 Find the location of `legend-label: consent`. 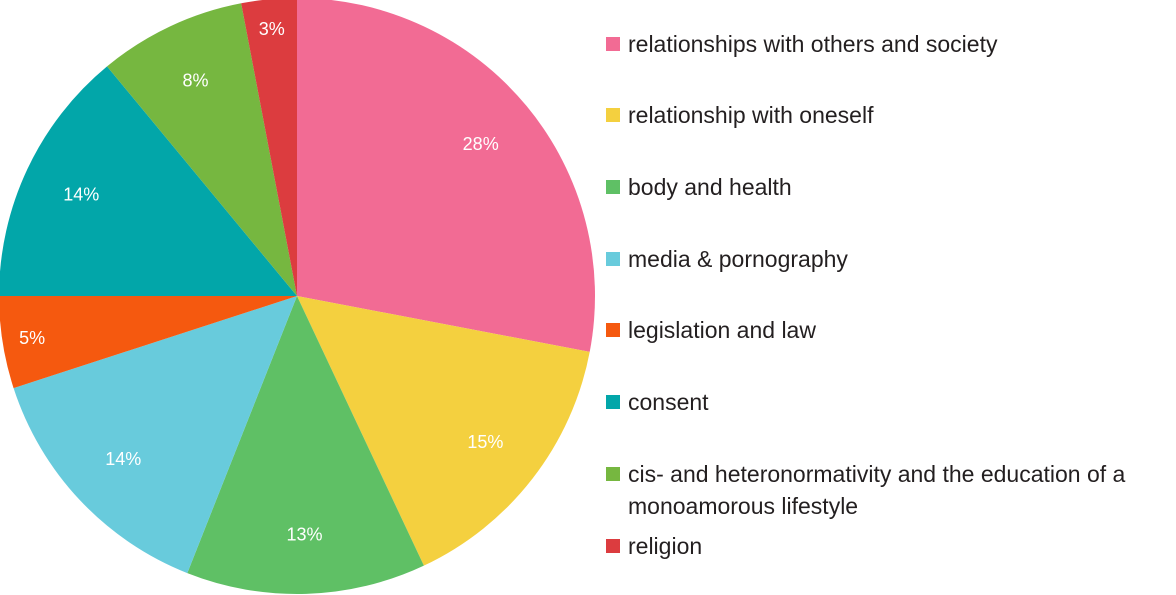

legend-label: consent is located at coordinates (668, 402).